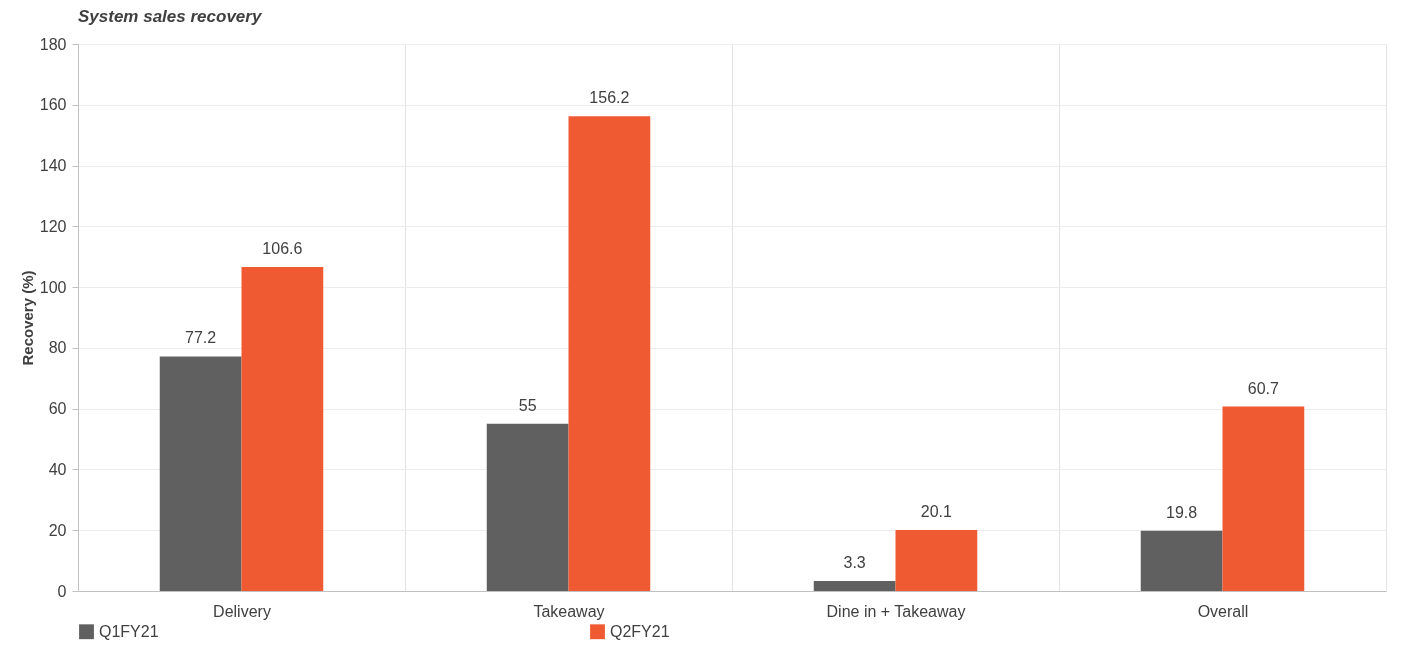 The width and height of the screenshot is (1416, 648). What do you see at coordinates (1182, 512) in the screenshot?
I see `data-label: 19.8` at bounding box center [1182, 512].